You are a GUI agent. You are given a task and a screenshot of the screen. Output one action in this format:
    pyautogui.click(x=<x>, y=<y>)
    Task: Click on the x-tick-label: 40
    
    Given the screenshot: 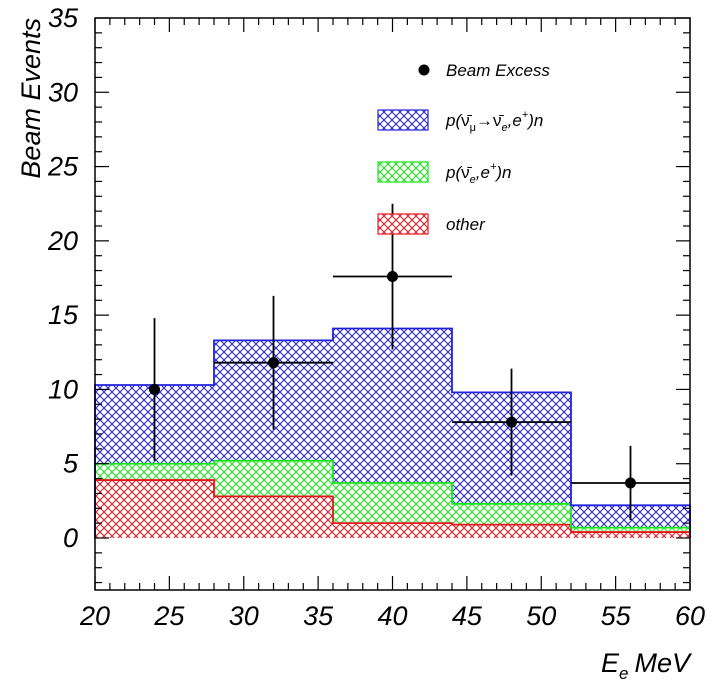 What is the action you would take?
    pyautogui.click(x=392, y=616)
    